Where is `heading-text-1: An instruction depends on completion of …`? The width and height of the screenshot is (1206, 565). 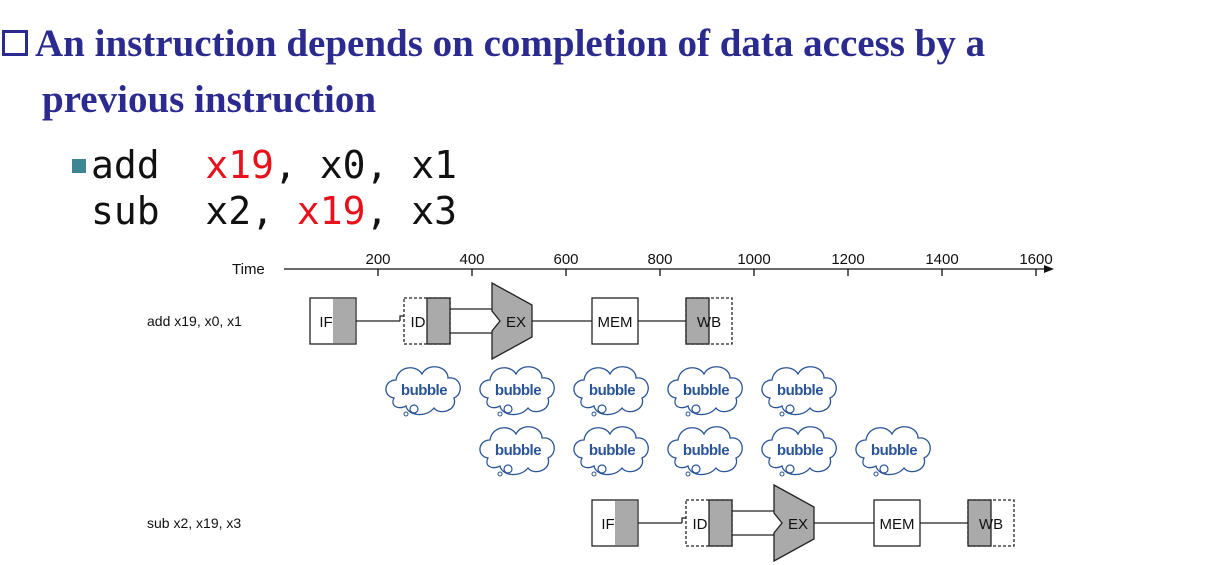 heading-text-1: An instruction depends on completion of … is located at coordinates (510, 43).